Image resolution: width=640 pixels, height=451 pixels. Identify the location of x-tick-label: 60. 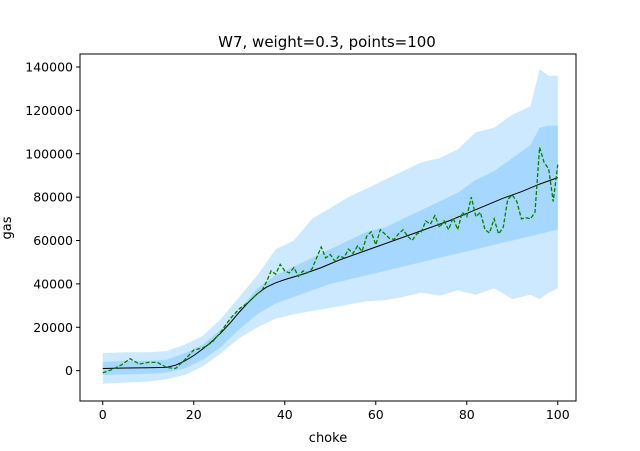
(376, 414).